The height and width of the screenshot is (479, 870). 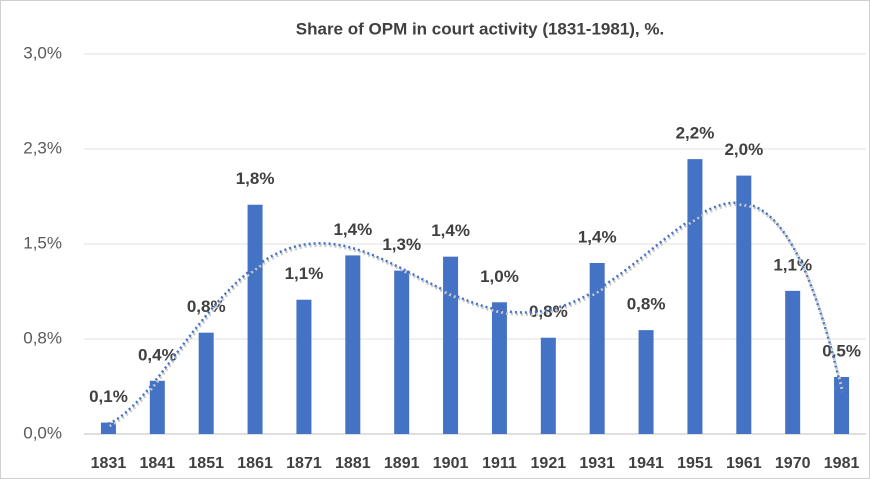 I want to click on y-tick-label: 2,3%, so click(x=42, y=147).